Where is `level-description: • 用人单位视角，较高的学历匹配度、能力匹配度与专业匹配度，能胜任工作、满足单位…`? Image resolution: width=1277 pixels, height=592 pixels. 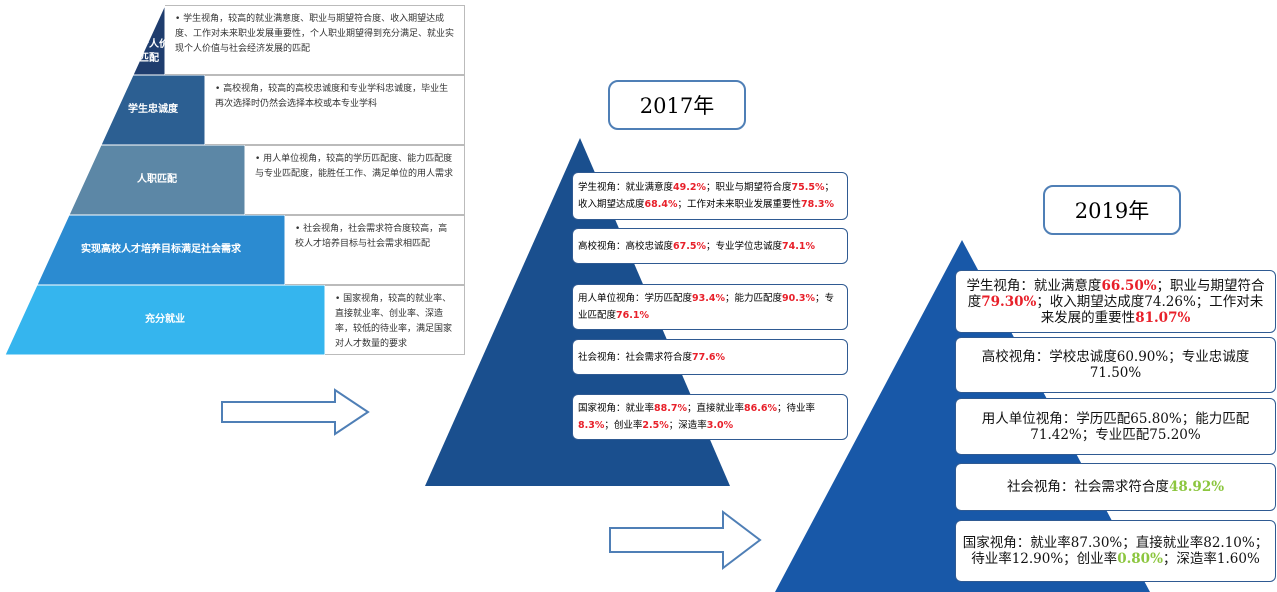
level-description: • 用人单位视角，较高的学历匹配度、能力匹配度与专业匹配度，能胜任工作、满足单位… is located at coordinates (355, 180).